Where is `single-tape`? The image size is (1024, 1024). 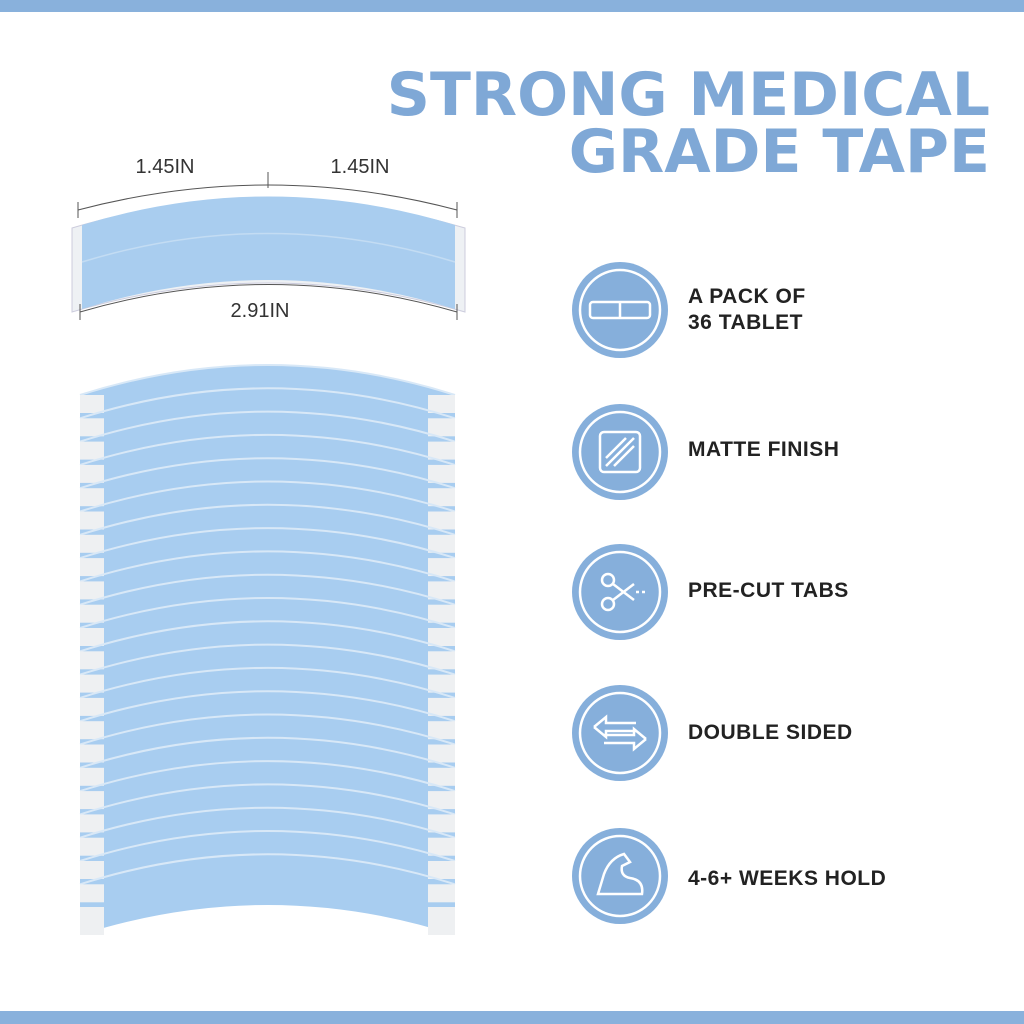 single-tape is located at coordinates (268, 246).